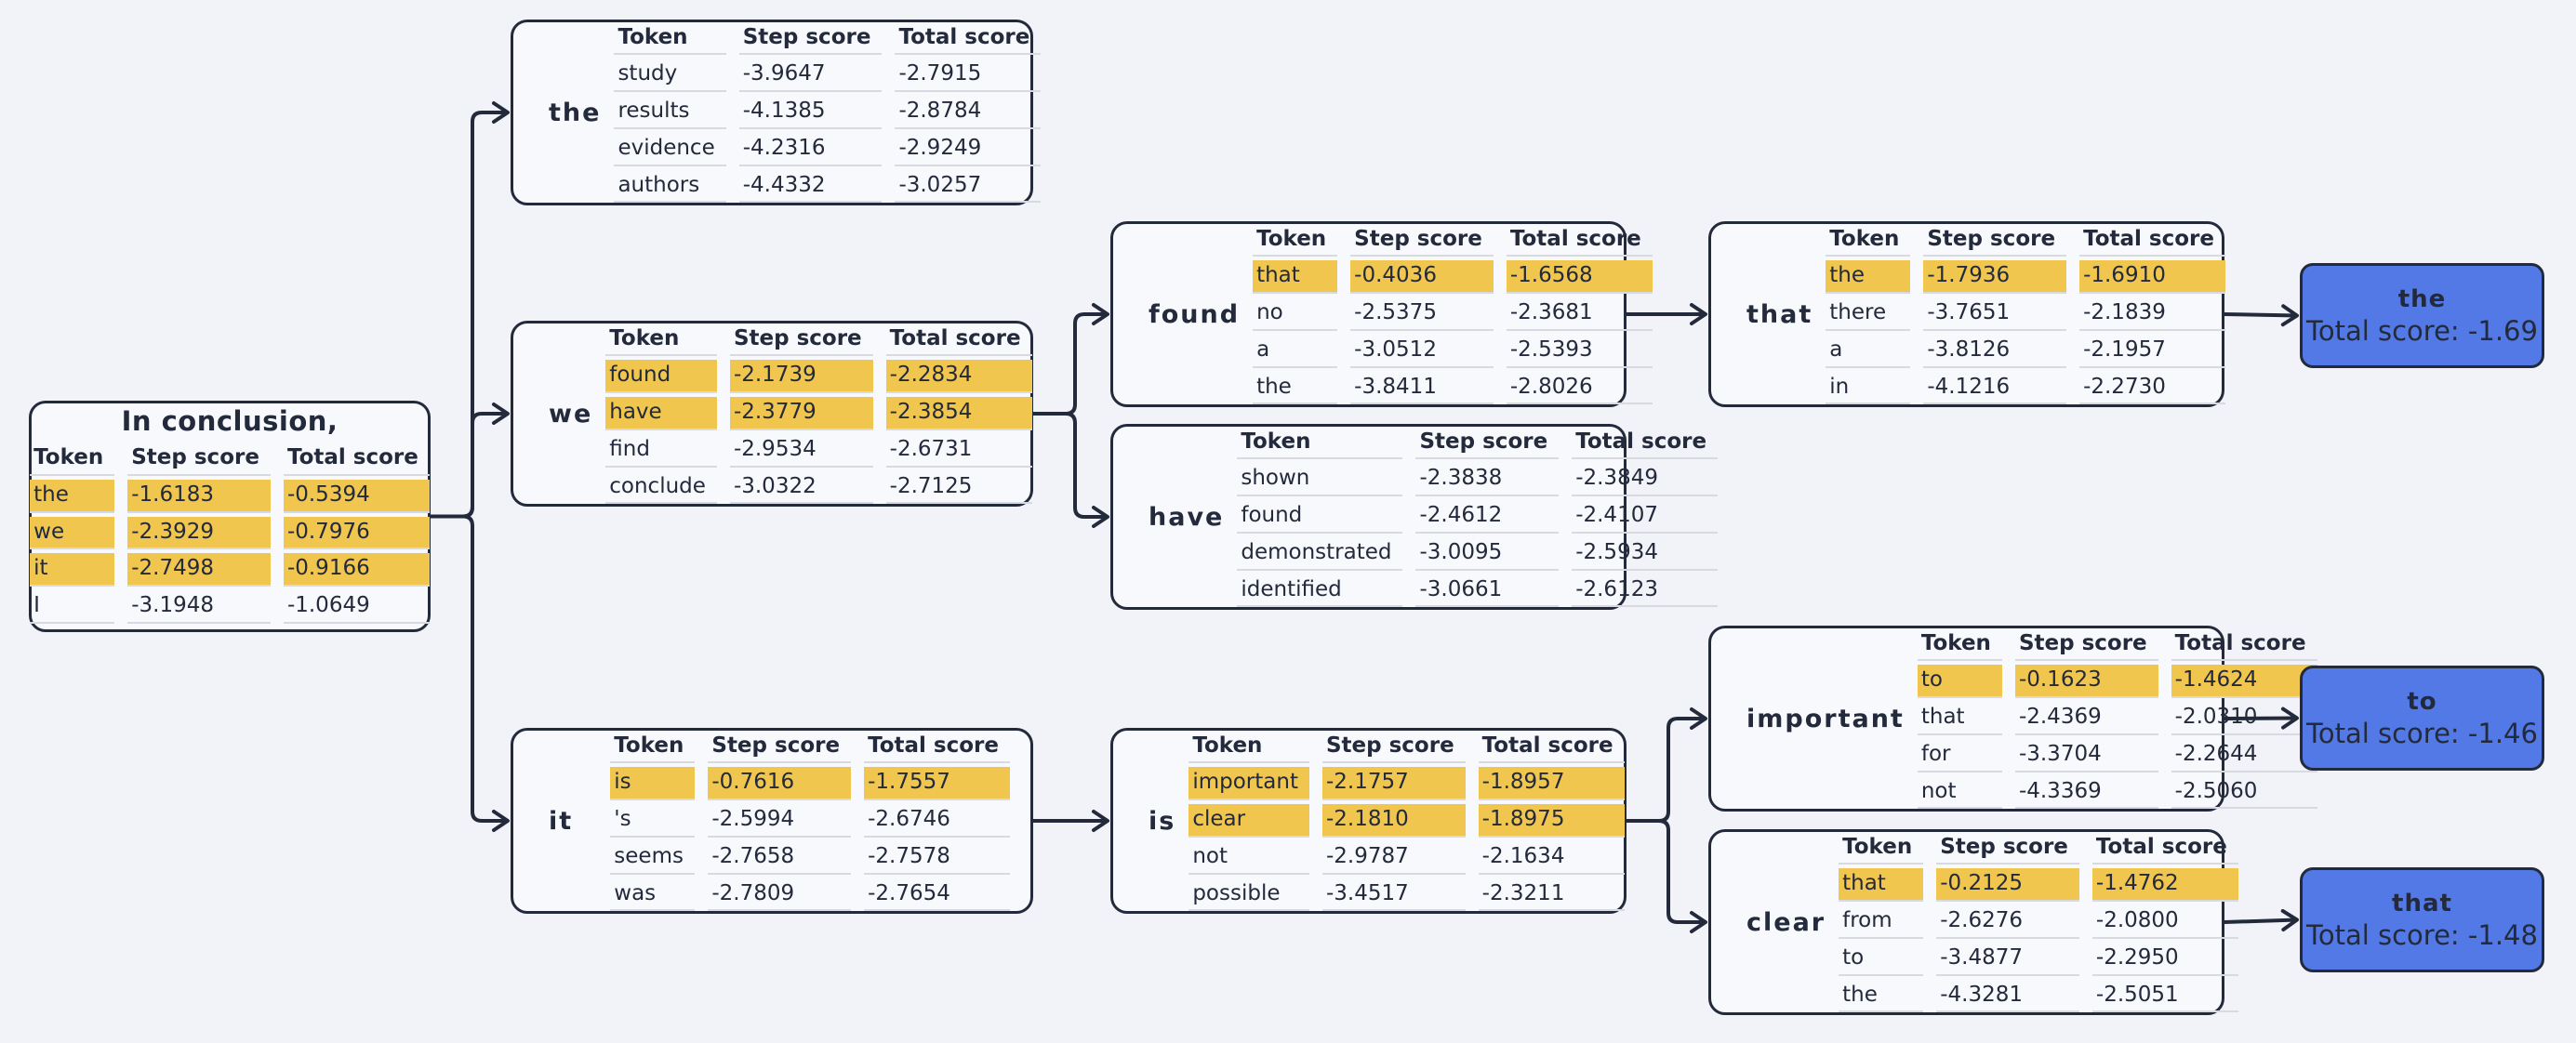 This screenshot has height=1043, width=2576. Describe the element at coordinates (230, 607) in the screenshot. I see `candidate-row: I -3.1948 -1.0649` at that location.